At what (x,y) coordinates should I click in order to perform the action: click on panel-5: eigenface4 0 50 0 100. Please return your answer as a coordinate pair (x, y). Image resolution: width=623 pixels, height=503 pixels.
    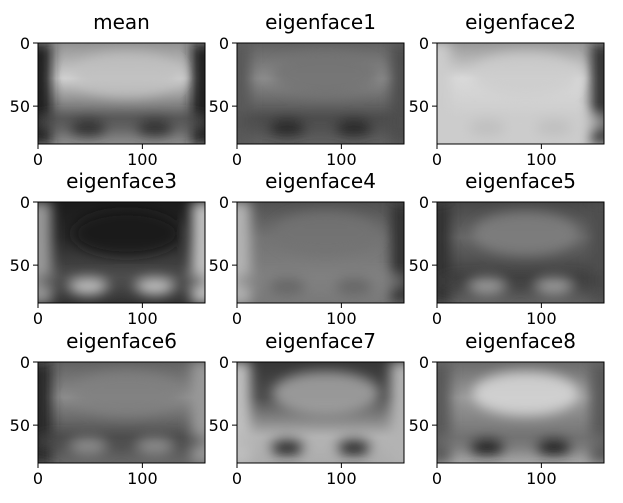
    Looking at the image, I should click on (307, 248).